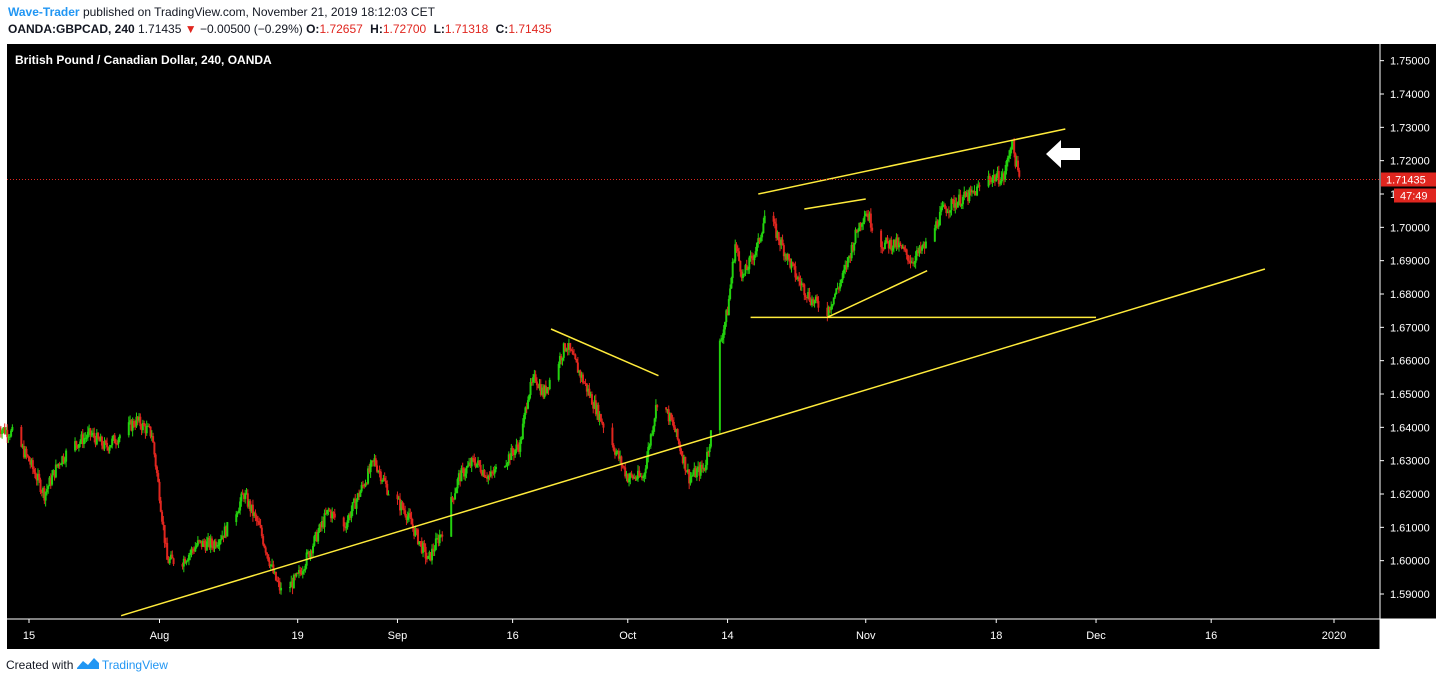 This screenshot has width=1444, height=683. What do you see at coordinates (502, 29) in the screenshot?
I see `close-label: C:` at bounding box center [502, 29].